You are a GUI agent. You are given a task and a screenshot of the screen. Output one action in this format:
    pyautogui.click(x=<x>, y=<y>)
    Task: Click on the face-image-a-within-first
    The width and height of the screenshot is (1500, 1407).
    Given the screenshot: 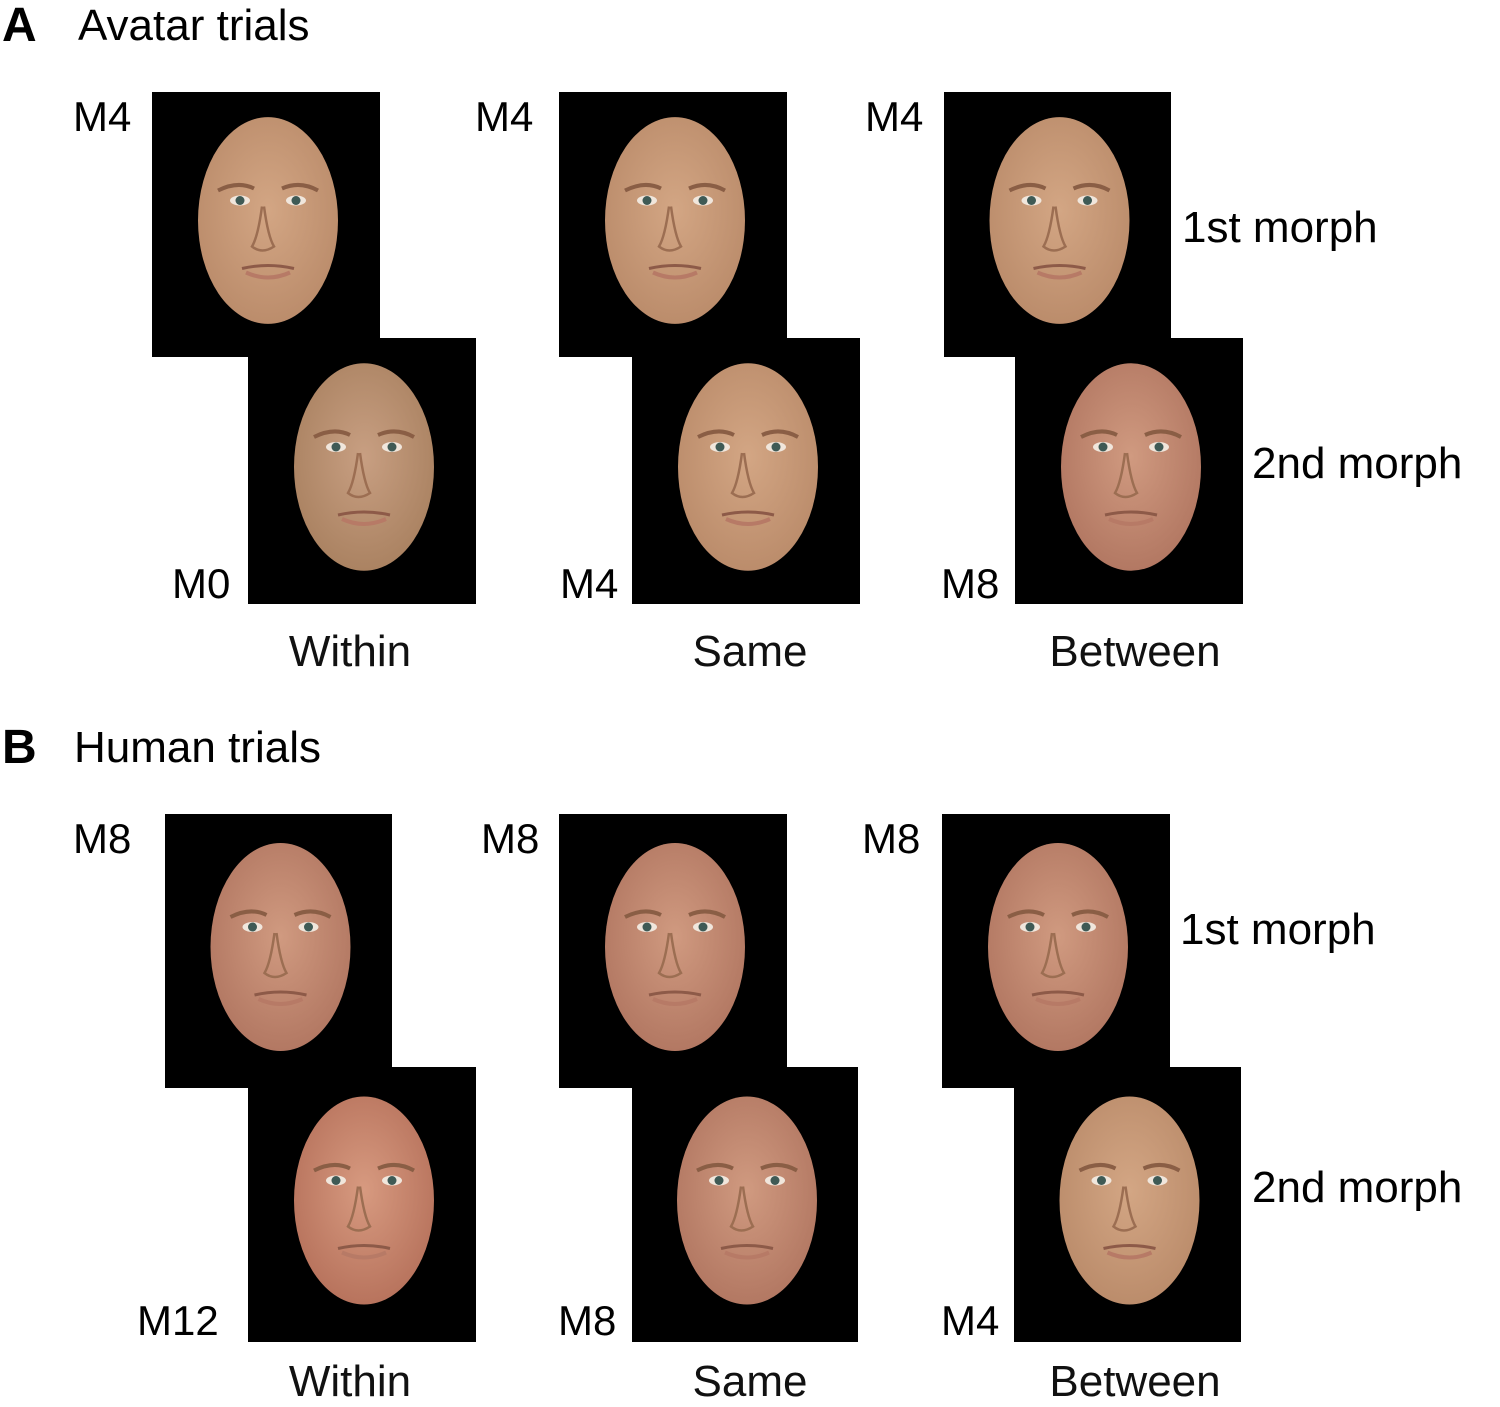 What is the action you would take?
    pyautogui.click(x=266, y=224)
    